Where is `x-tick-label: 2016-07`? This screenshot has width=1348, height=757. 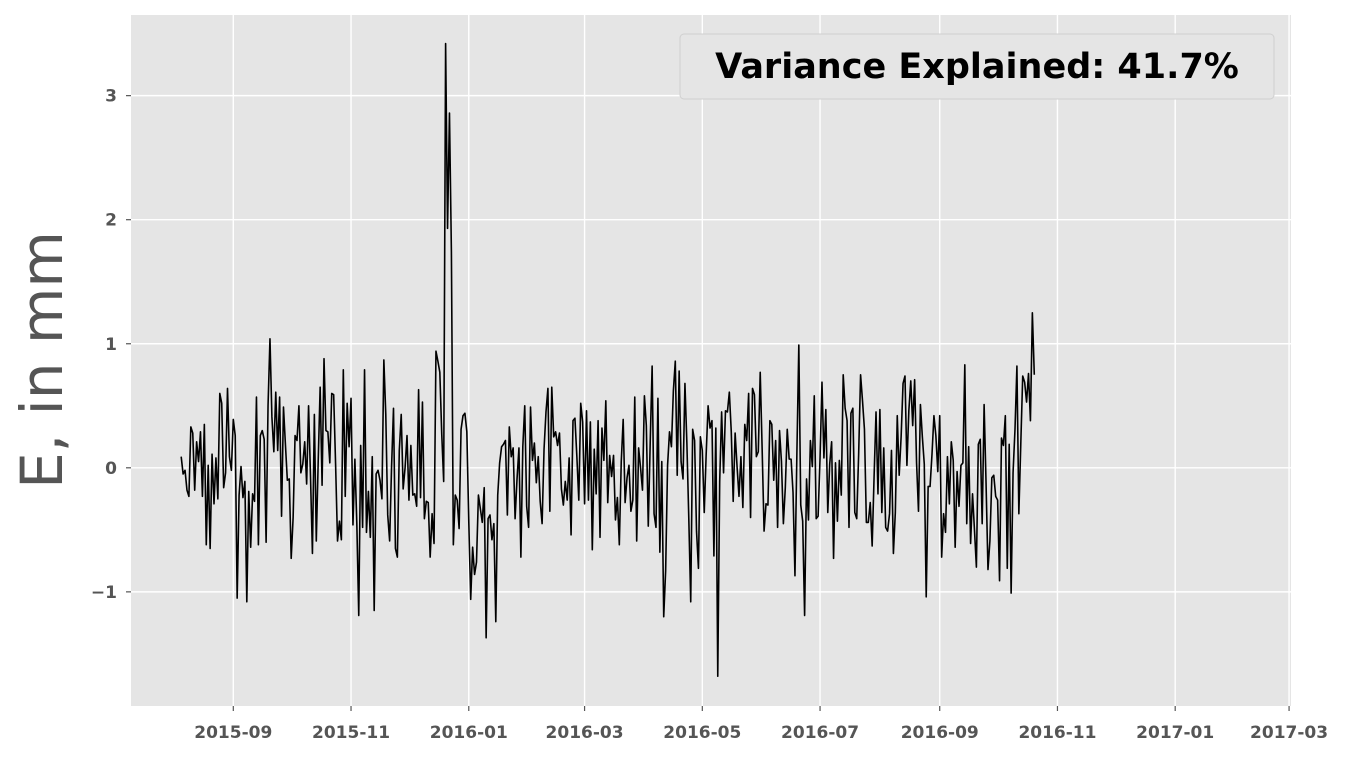
x-tick-label: 2016-07 is located at coordinates (820, 733).